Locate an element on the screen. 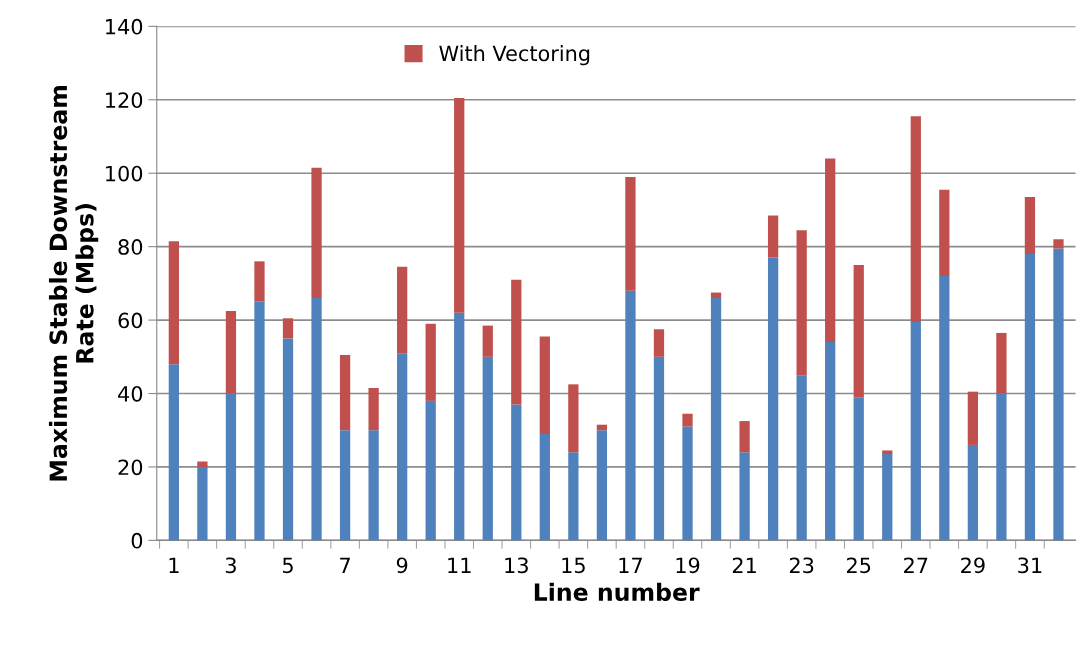 Image resolution: width=1081 pixels, height=659 pixels. x-tick-label: 29 is located at coordinates (973, 565).